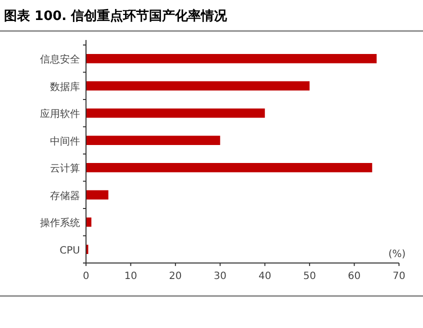 The image size is (423, 328). What do you see at coordinates (65, 86) in the screenshot?
I see `y-tick-label: 数据库` at bounding box center [65, 86].